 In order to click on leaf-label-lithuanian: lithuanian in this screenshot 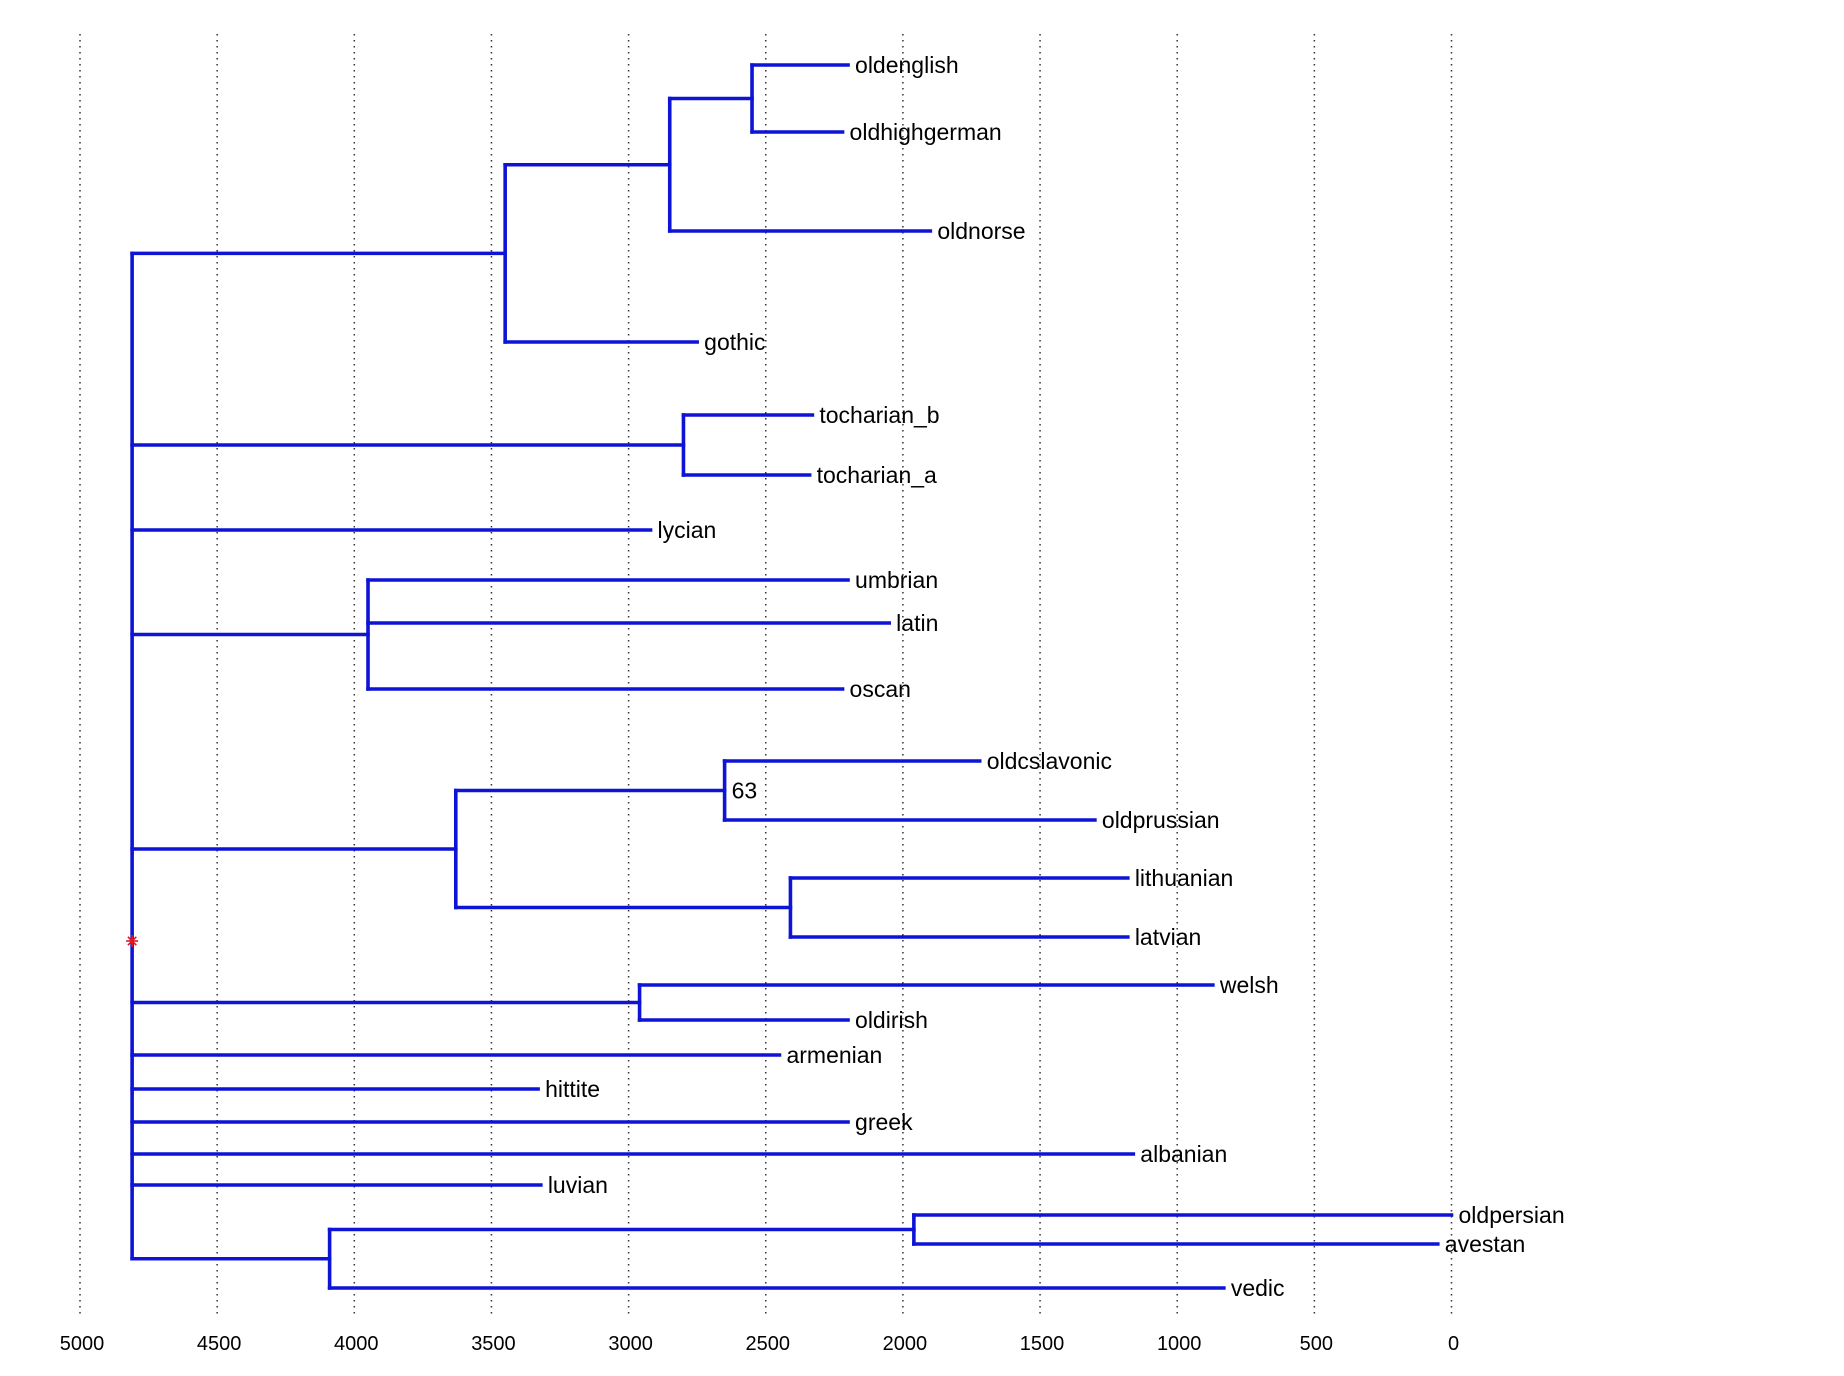, I will do `click(1184, 878)`.